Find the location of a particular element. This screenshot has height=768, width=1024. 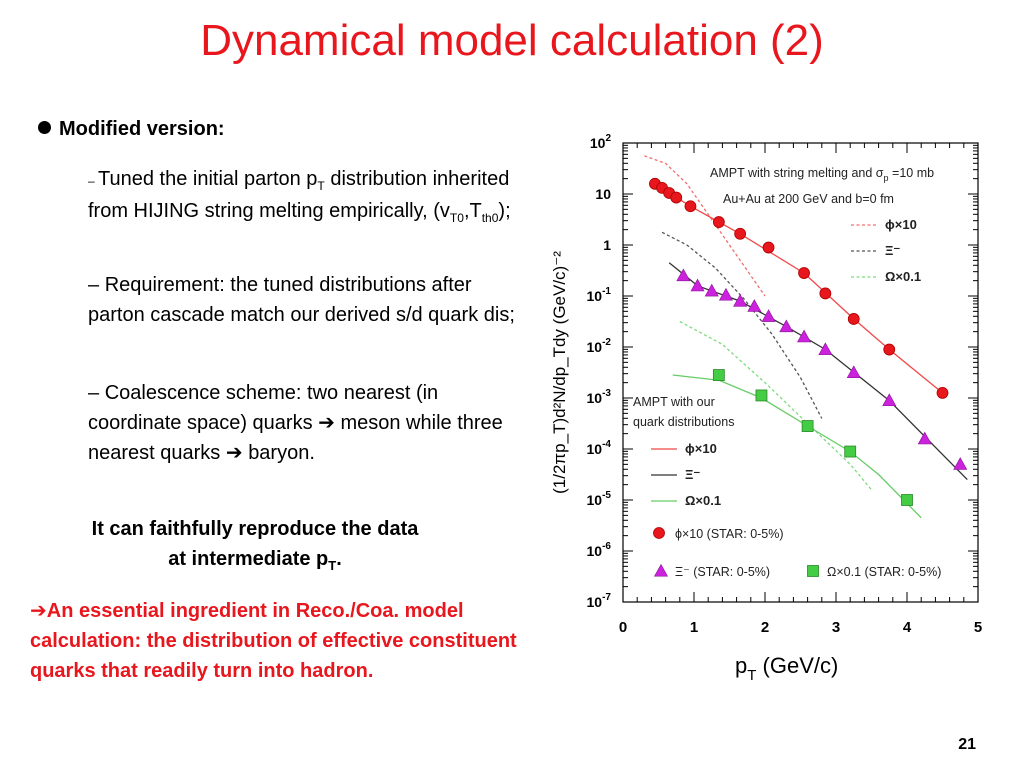

page-number: 21 is located at coordinates (967, 744).